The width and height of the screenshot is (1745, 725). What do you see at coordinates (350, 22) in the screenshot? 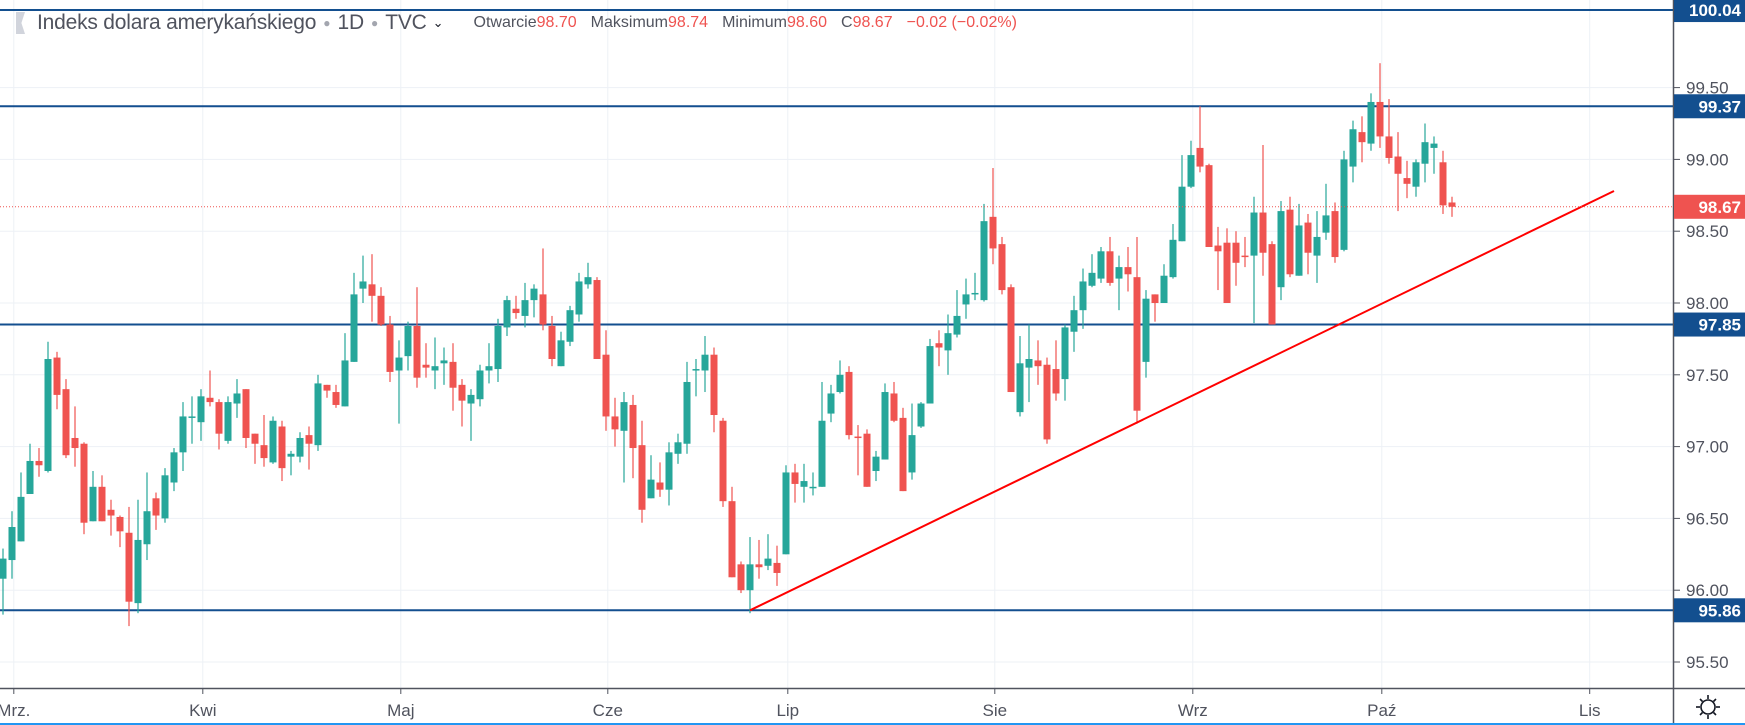
I see `interval-label: 1D` at bounding box center [350, 22].